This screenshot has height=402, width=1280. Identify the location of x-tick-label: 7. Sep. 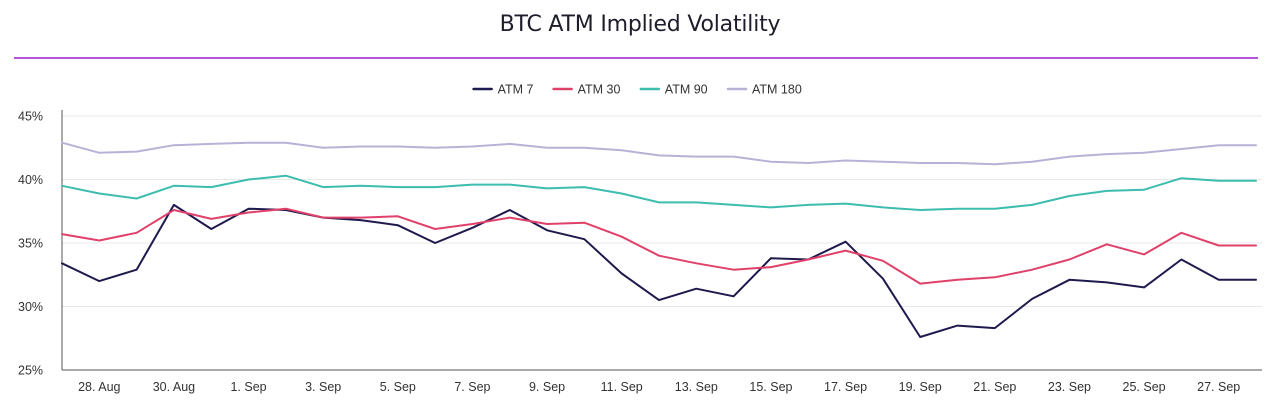
(472, 387).